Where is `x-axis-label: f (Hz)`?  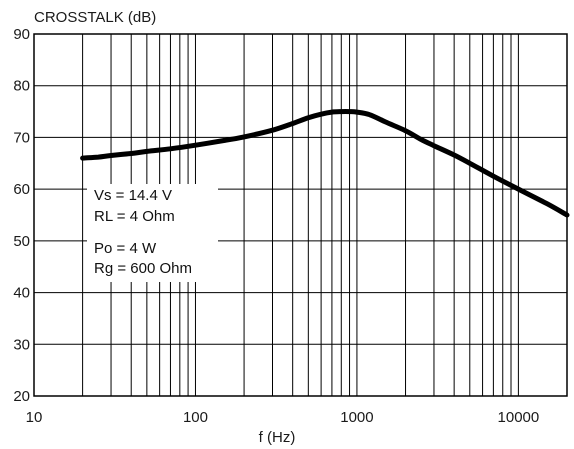
x-axis-label: f (Hz) is located at coordinates (277, 437).